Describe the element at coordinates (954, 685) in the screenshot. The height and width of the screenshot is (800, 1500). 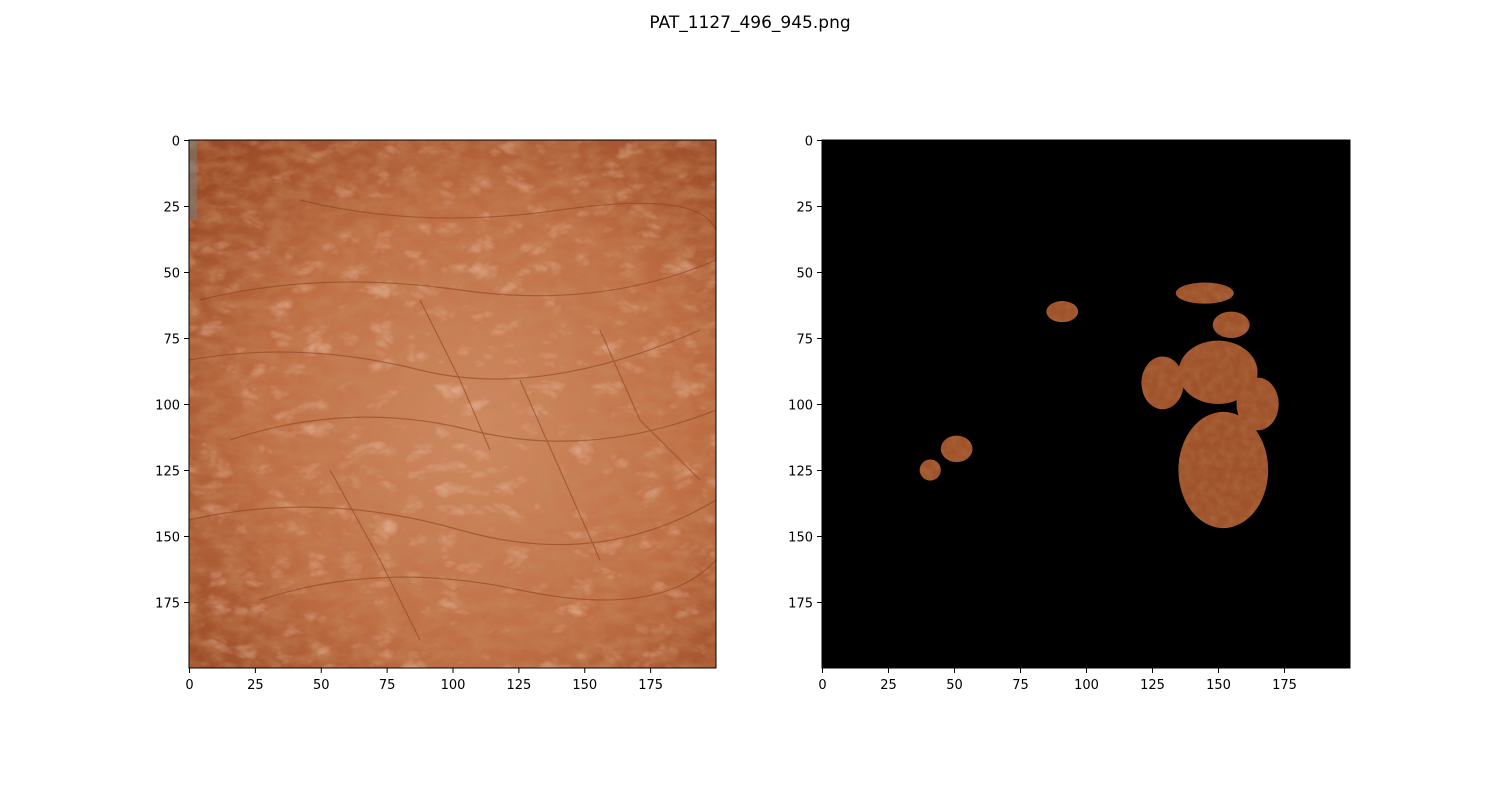
I see `right-x-tick-label: 50` at that location.